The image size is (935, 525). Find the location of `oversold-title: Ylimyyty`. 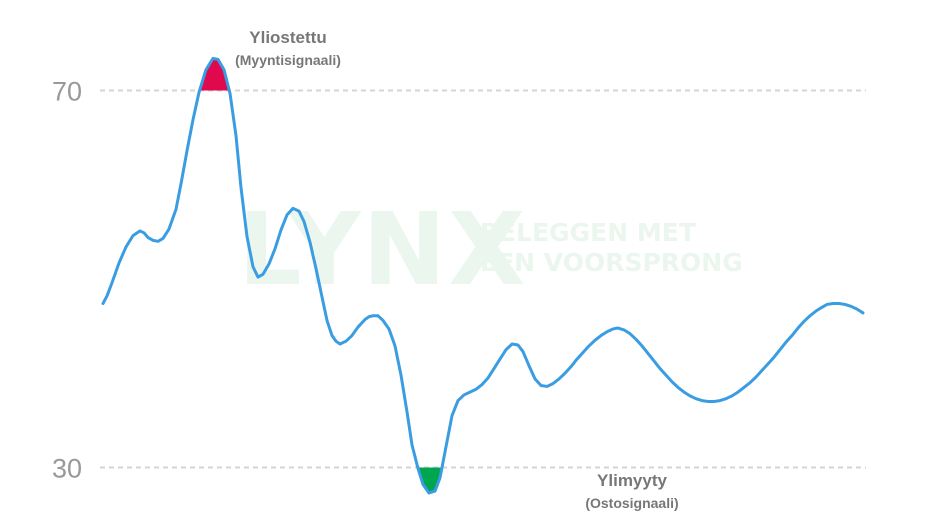

oversold-title: Ylimyyty is located at coordinates (632, 480).